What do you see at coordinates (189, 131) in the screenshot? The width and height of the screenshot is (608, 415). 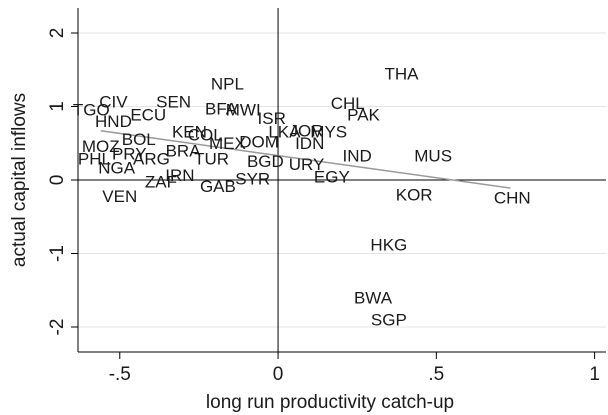 I see `point-label: KEN` at bounding box center [189, 131].